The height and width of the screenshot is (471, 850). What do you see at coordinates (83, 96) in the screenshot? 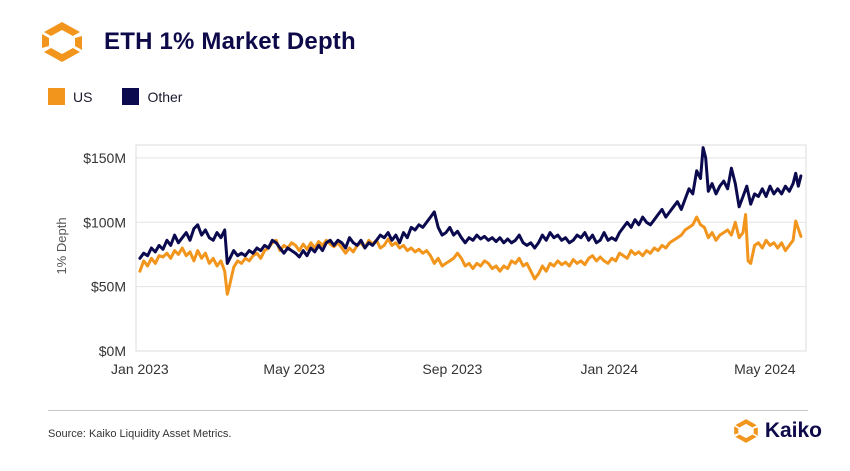
I see `legend-label-us: US` at bounding box center [83, 96].